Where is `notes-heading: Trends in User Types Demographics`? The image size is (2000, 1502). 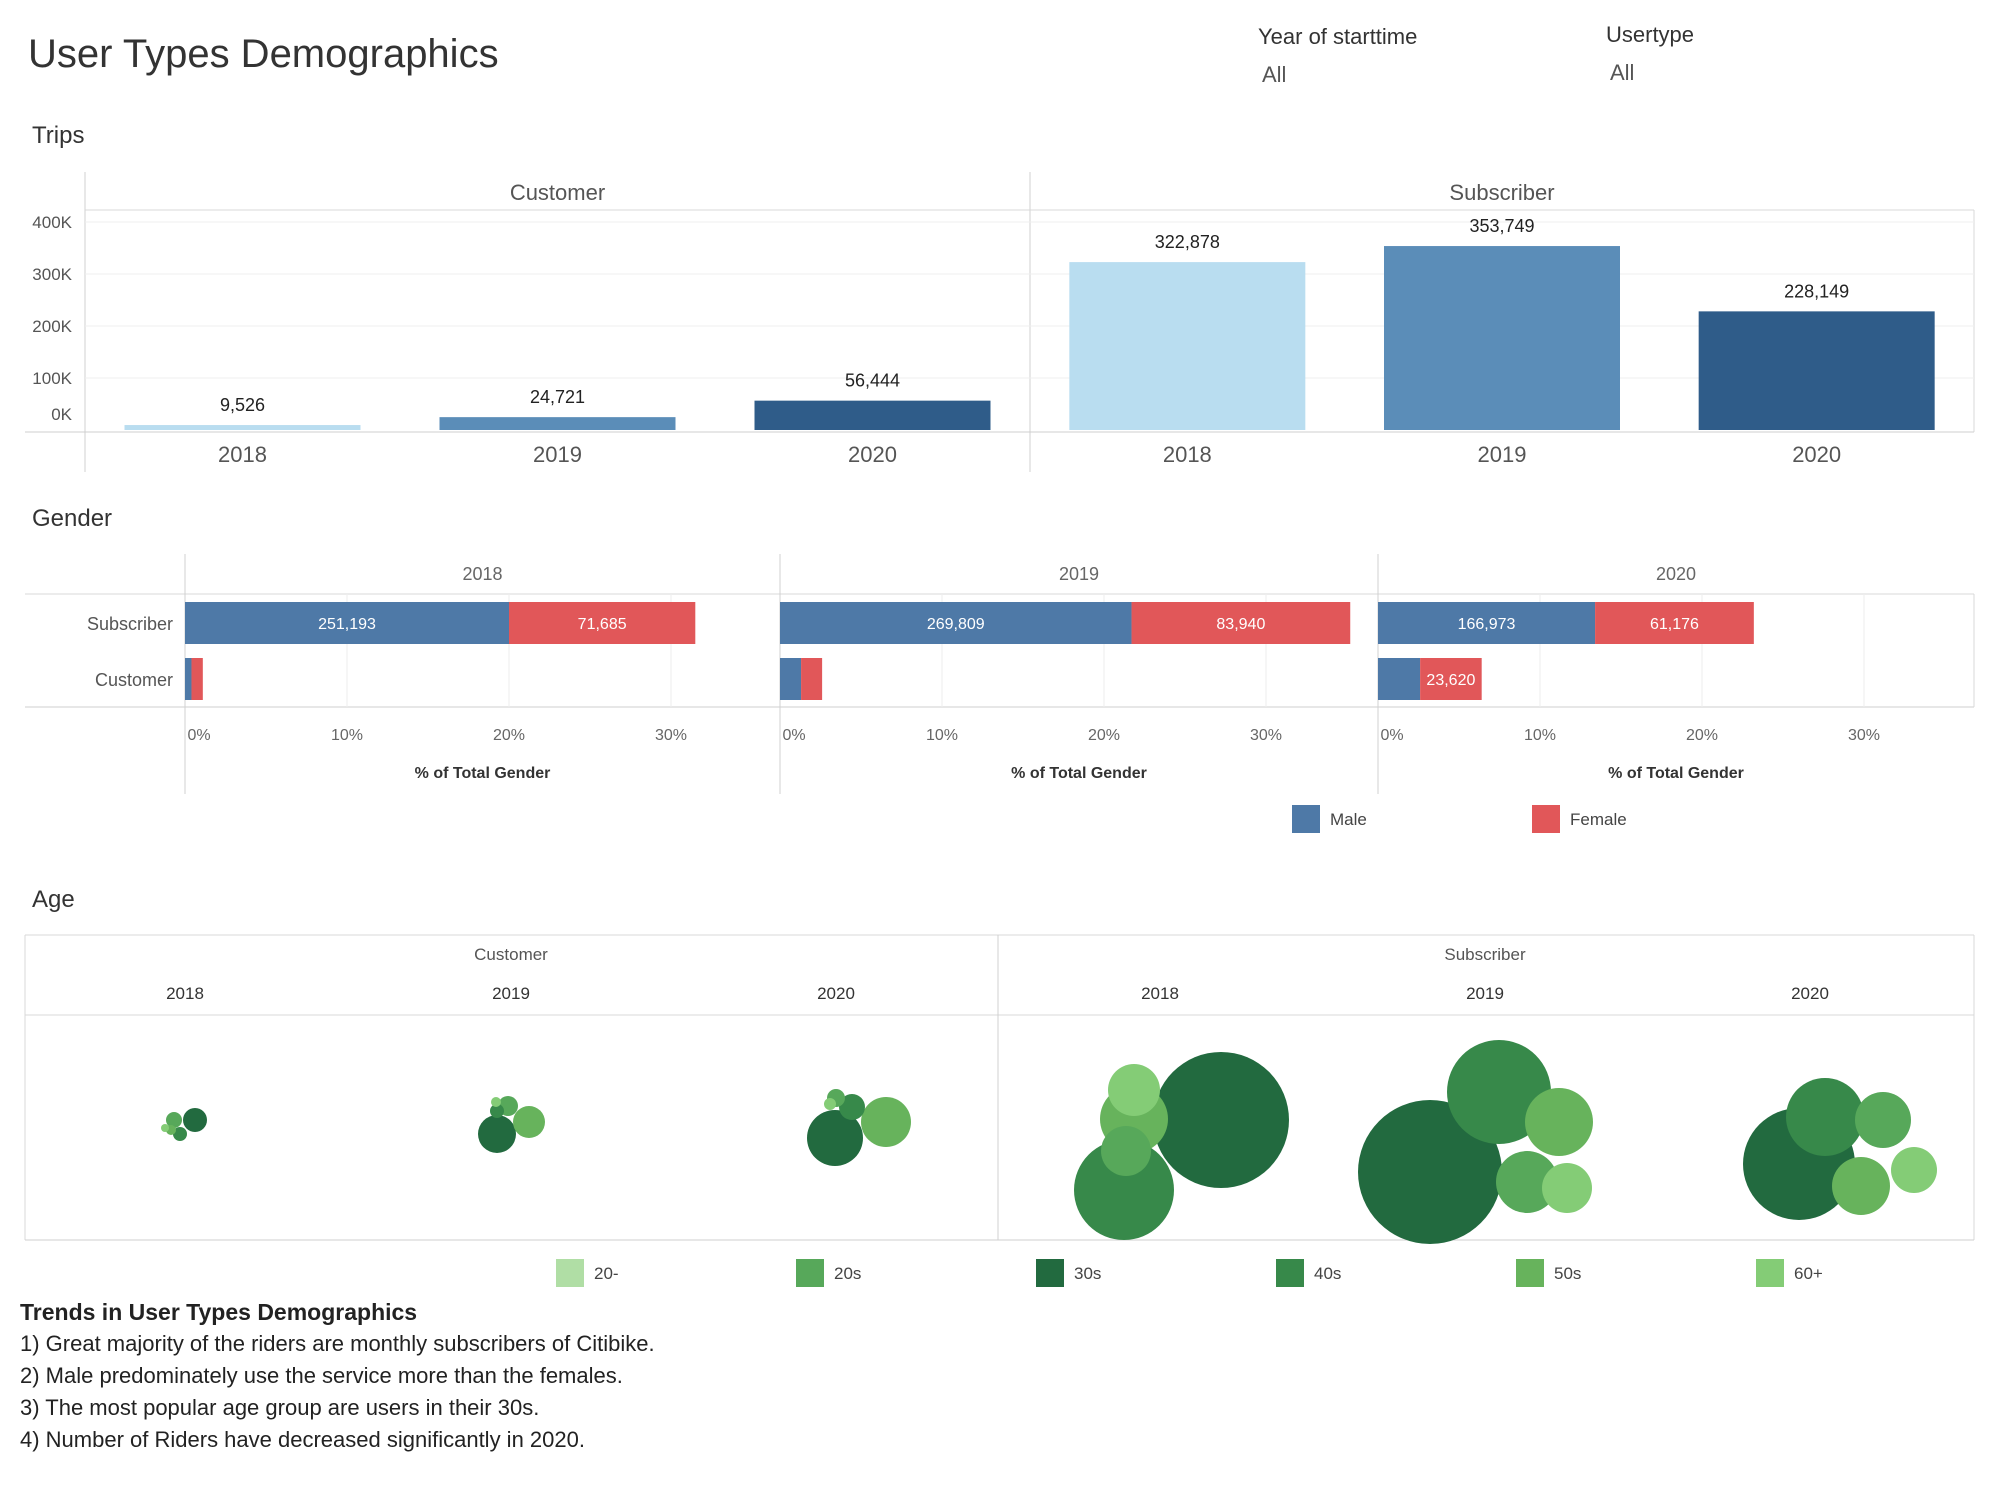 notes-heading: Trends in User Types Demographics is located at coordinates (219, 1312).